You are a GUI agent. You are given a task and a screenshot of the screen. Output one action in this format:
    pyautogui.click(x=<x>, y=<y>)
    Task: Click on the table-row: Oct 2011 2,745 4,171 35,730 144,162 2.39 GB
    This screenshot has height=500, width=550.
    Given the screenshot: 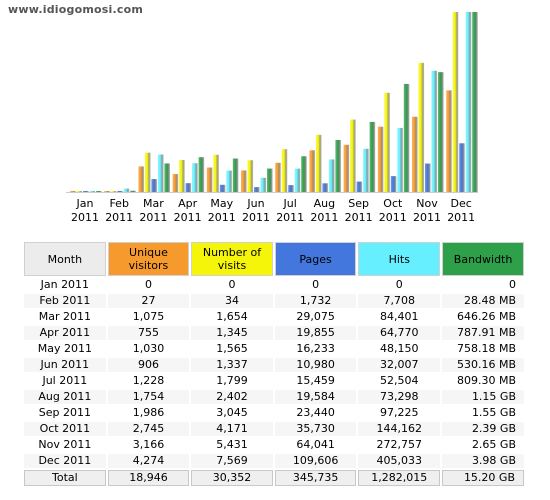 What is the action you would take?
    pyautogui.click(x=274, y=429)
    